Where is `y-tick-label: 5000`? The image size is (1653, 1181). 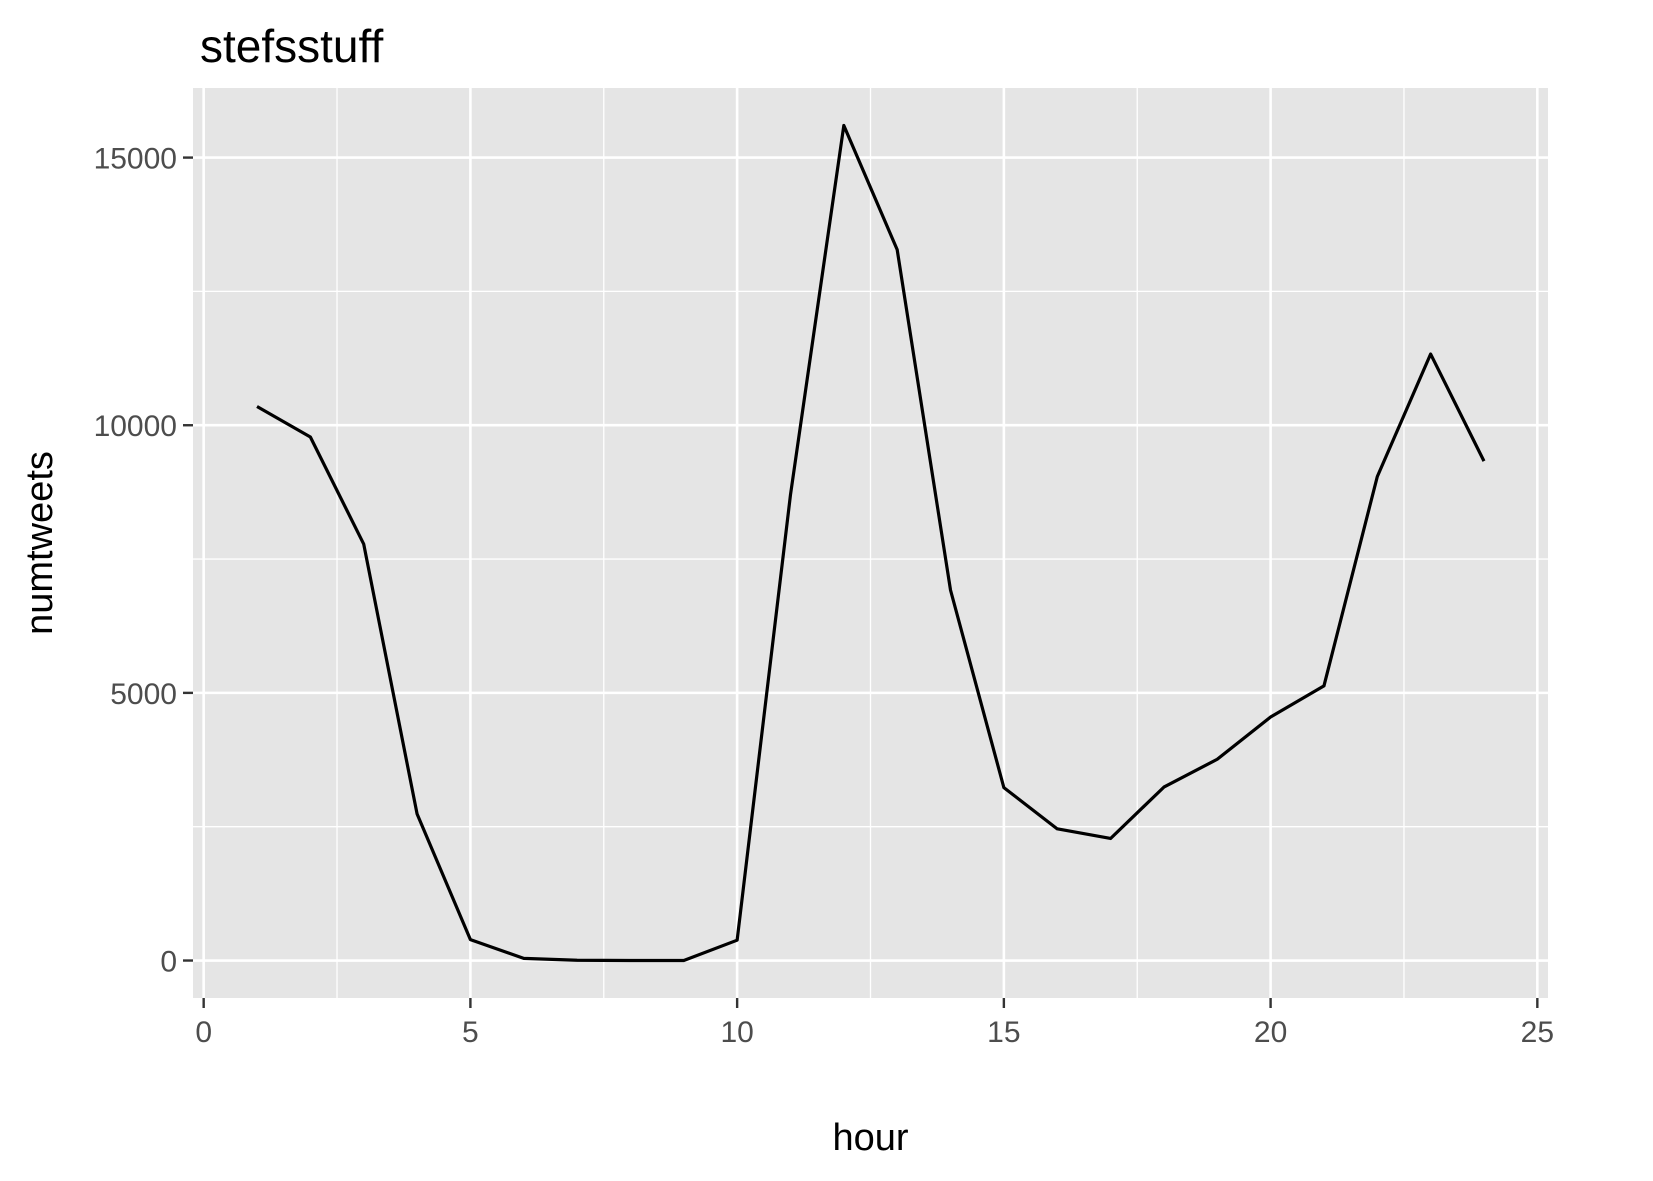 y-tick-label: 5000 is located at coordinates (143, 694).